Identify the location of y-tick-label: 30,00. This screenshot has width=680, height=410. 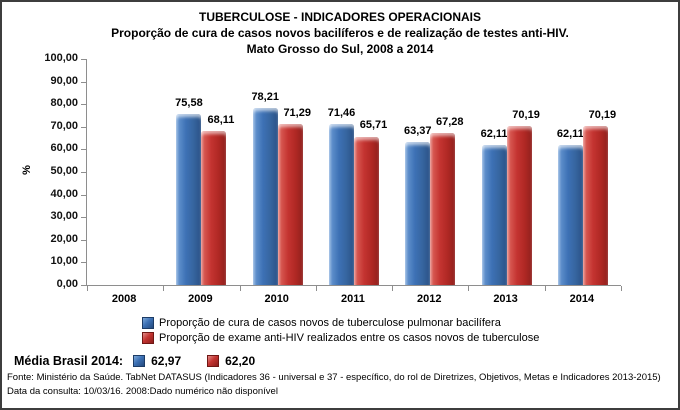
(64, 216).